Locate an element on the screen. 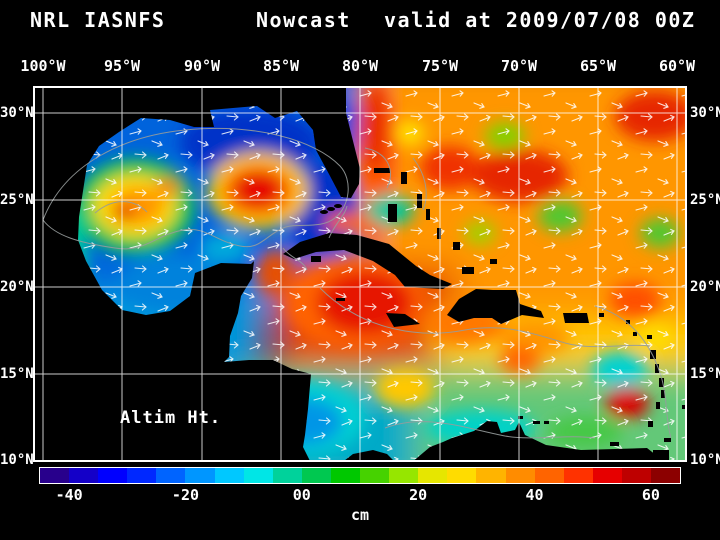 The width and height of the screenshot is (720, 540). land-puerto-rico is located at coordinates (576, 318).